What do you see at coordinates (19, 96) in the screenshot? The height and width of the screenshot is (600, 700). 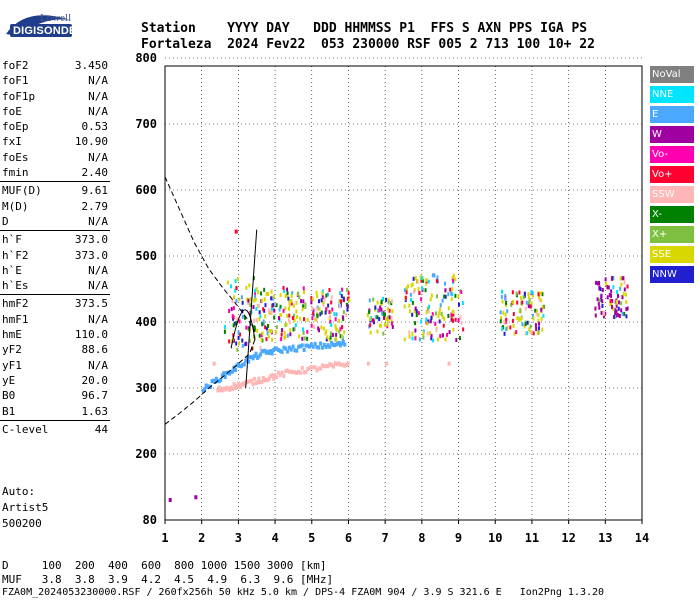 I see `param-name: foF1p` at bounding box center [19, 96].